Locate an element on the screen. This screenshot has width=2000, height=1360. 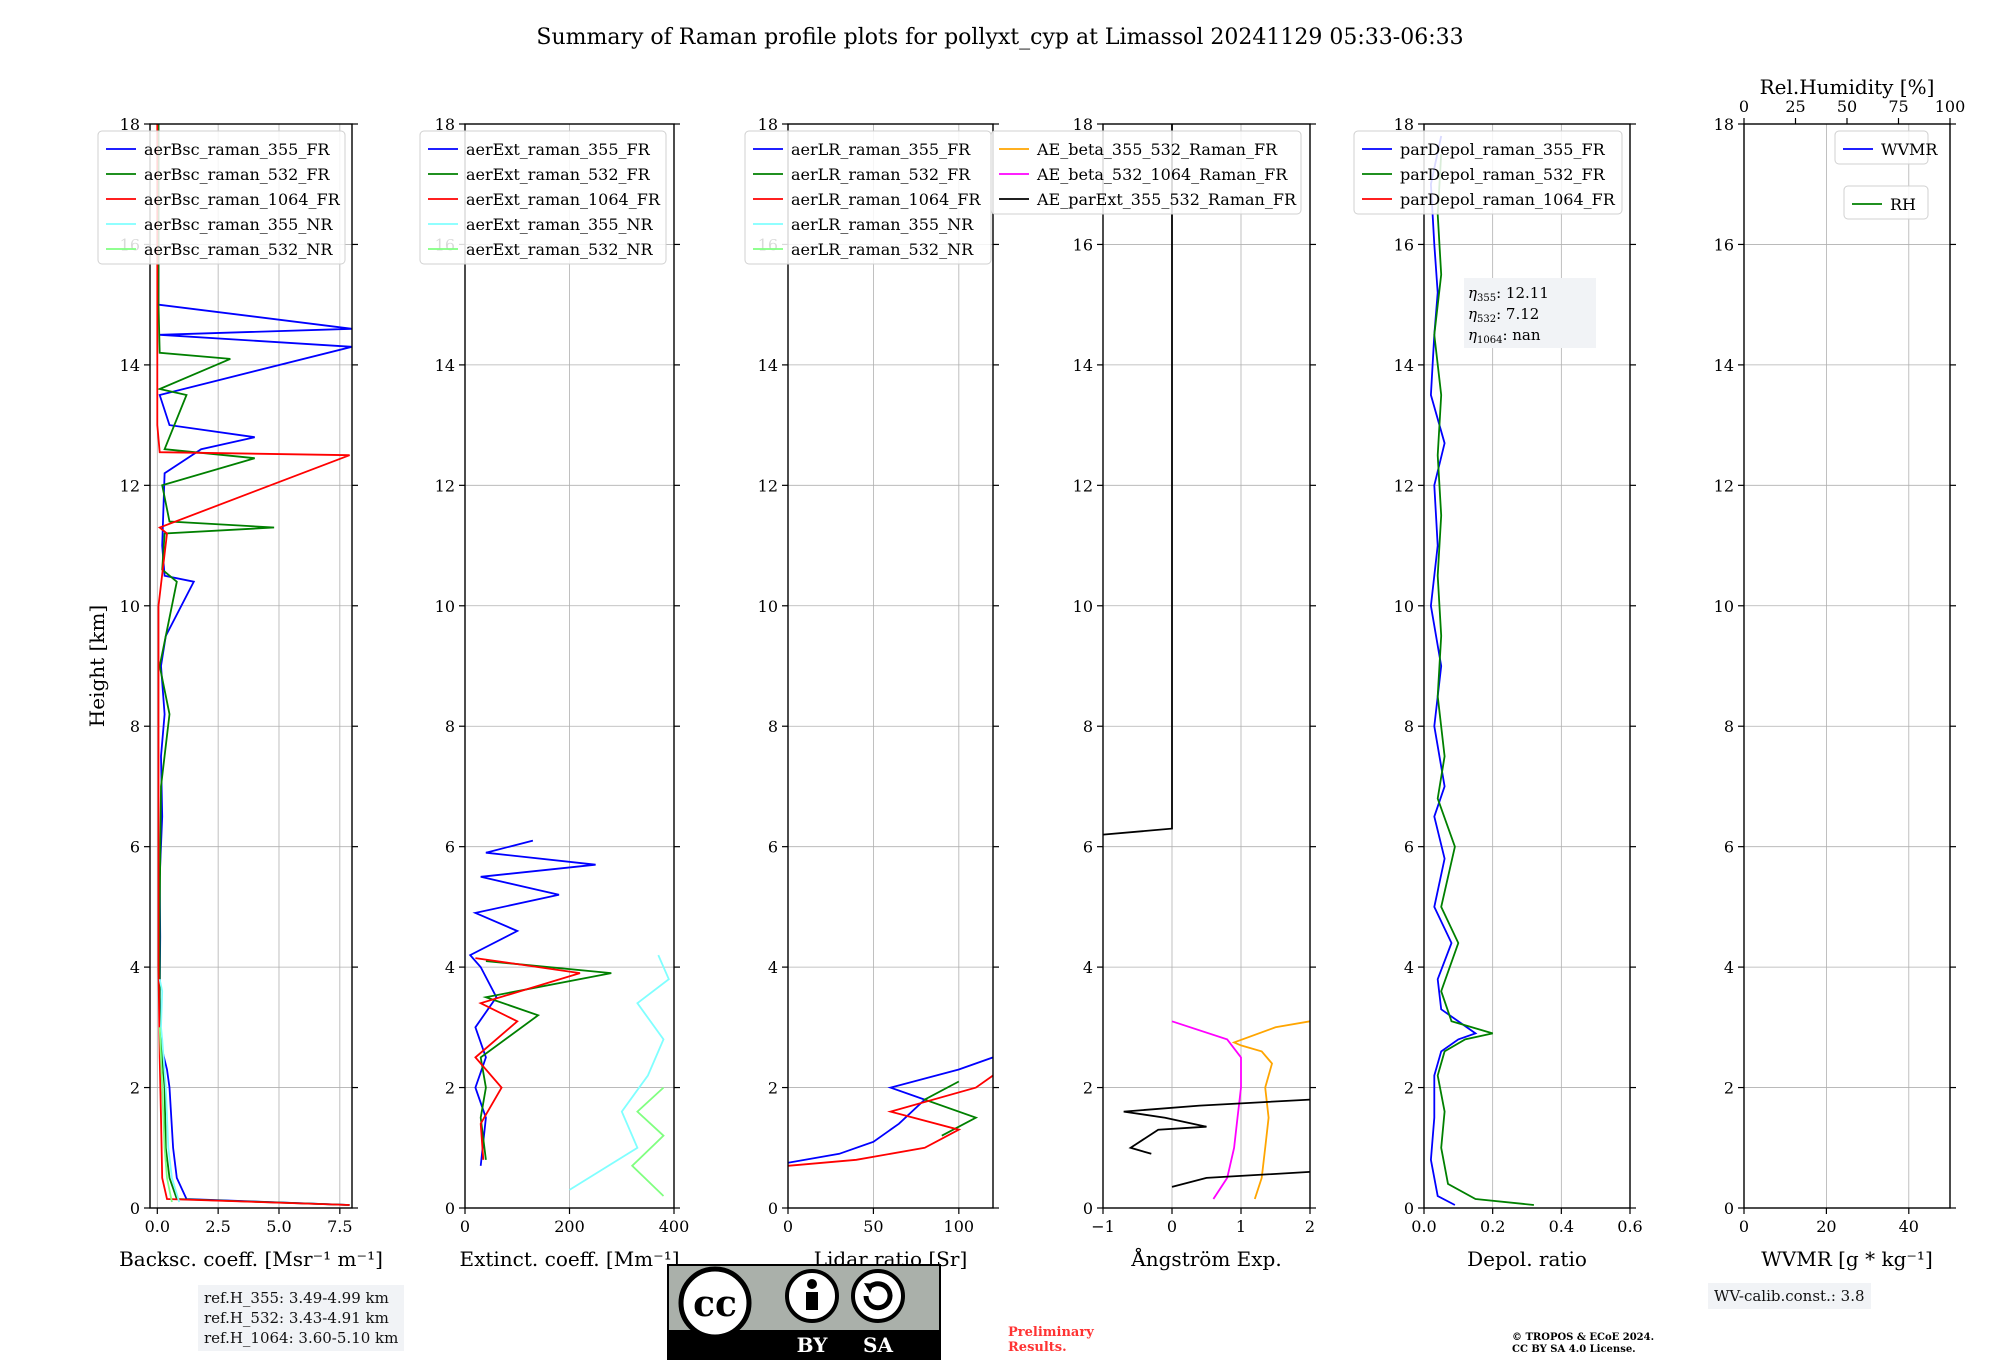
legend-entry: AE_beta_532_1064_Raman_FR is located at coordinates (1162, 174).